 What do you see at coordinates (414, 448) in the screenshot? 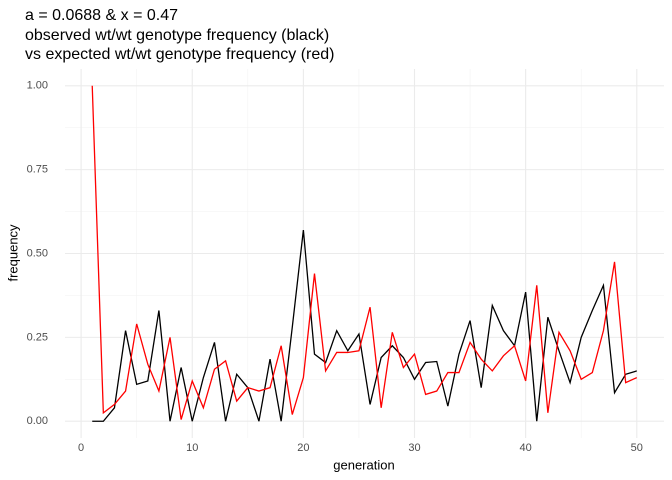
I see `x-tick-label: 30` at bounding box center [414, 448].